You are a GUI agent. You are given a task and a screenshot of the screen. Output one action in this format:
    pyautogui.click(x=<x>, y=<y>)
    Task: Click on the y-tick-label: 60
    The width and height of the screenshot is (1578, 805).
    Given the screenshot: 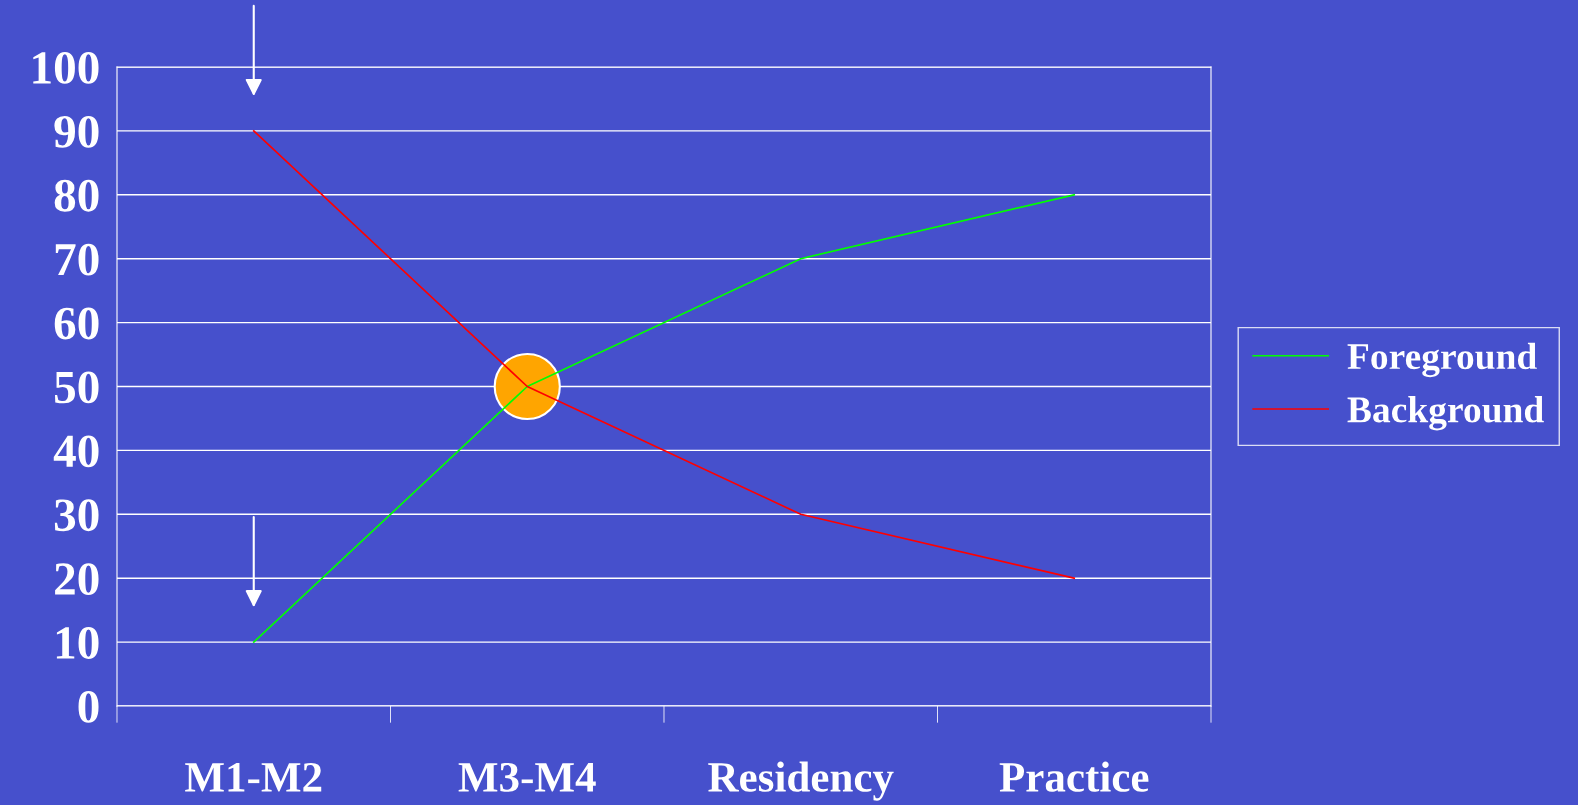 What is the action you would take?
    pyautogui.click(x=76, y=323)
    